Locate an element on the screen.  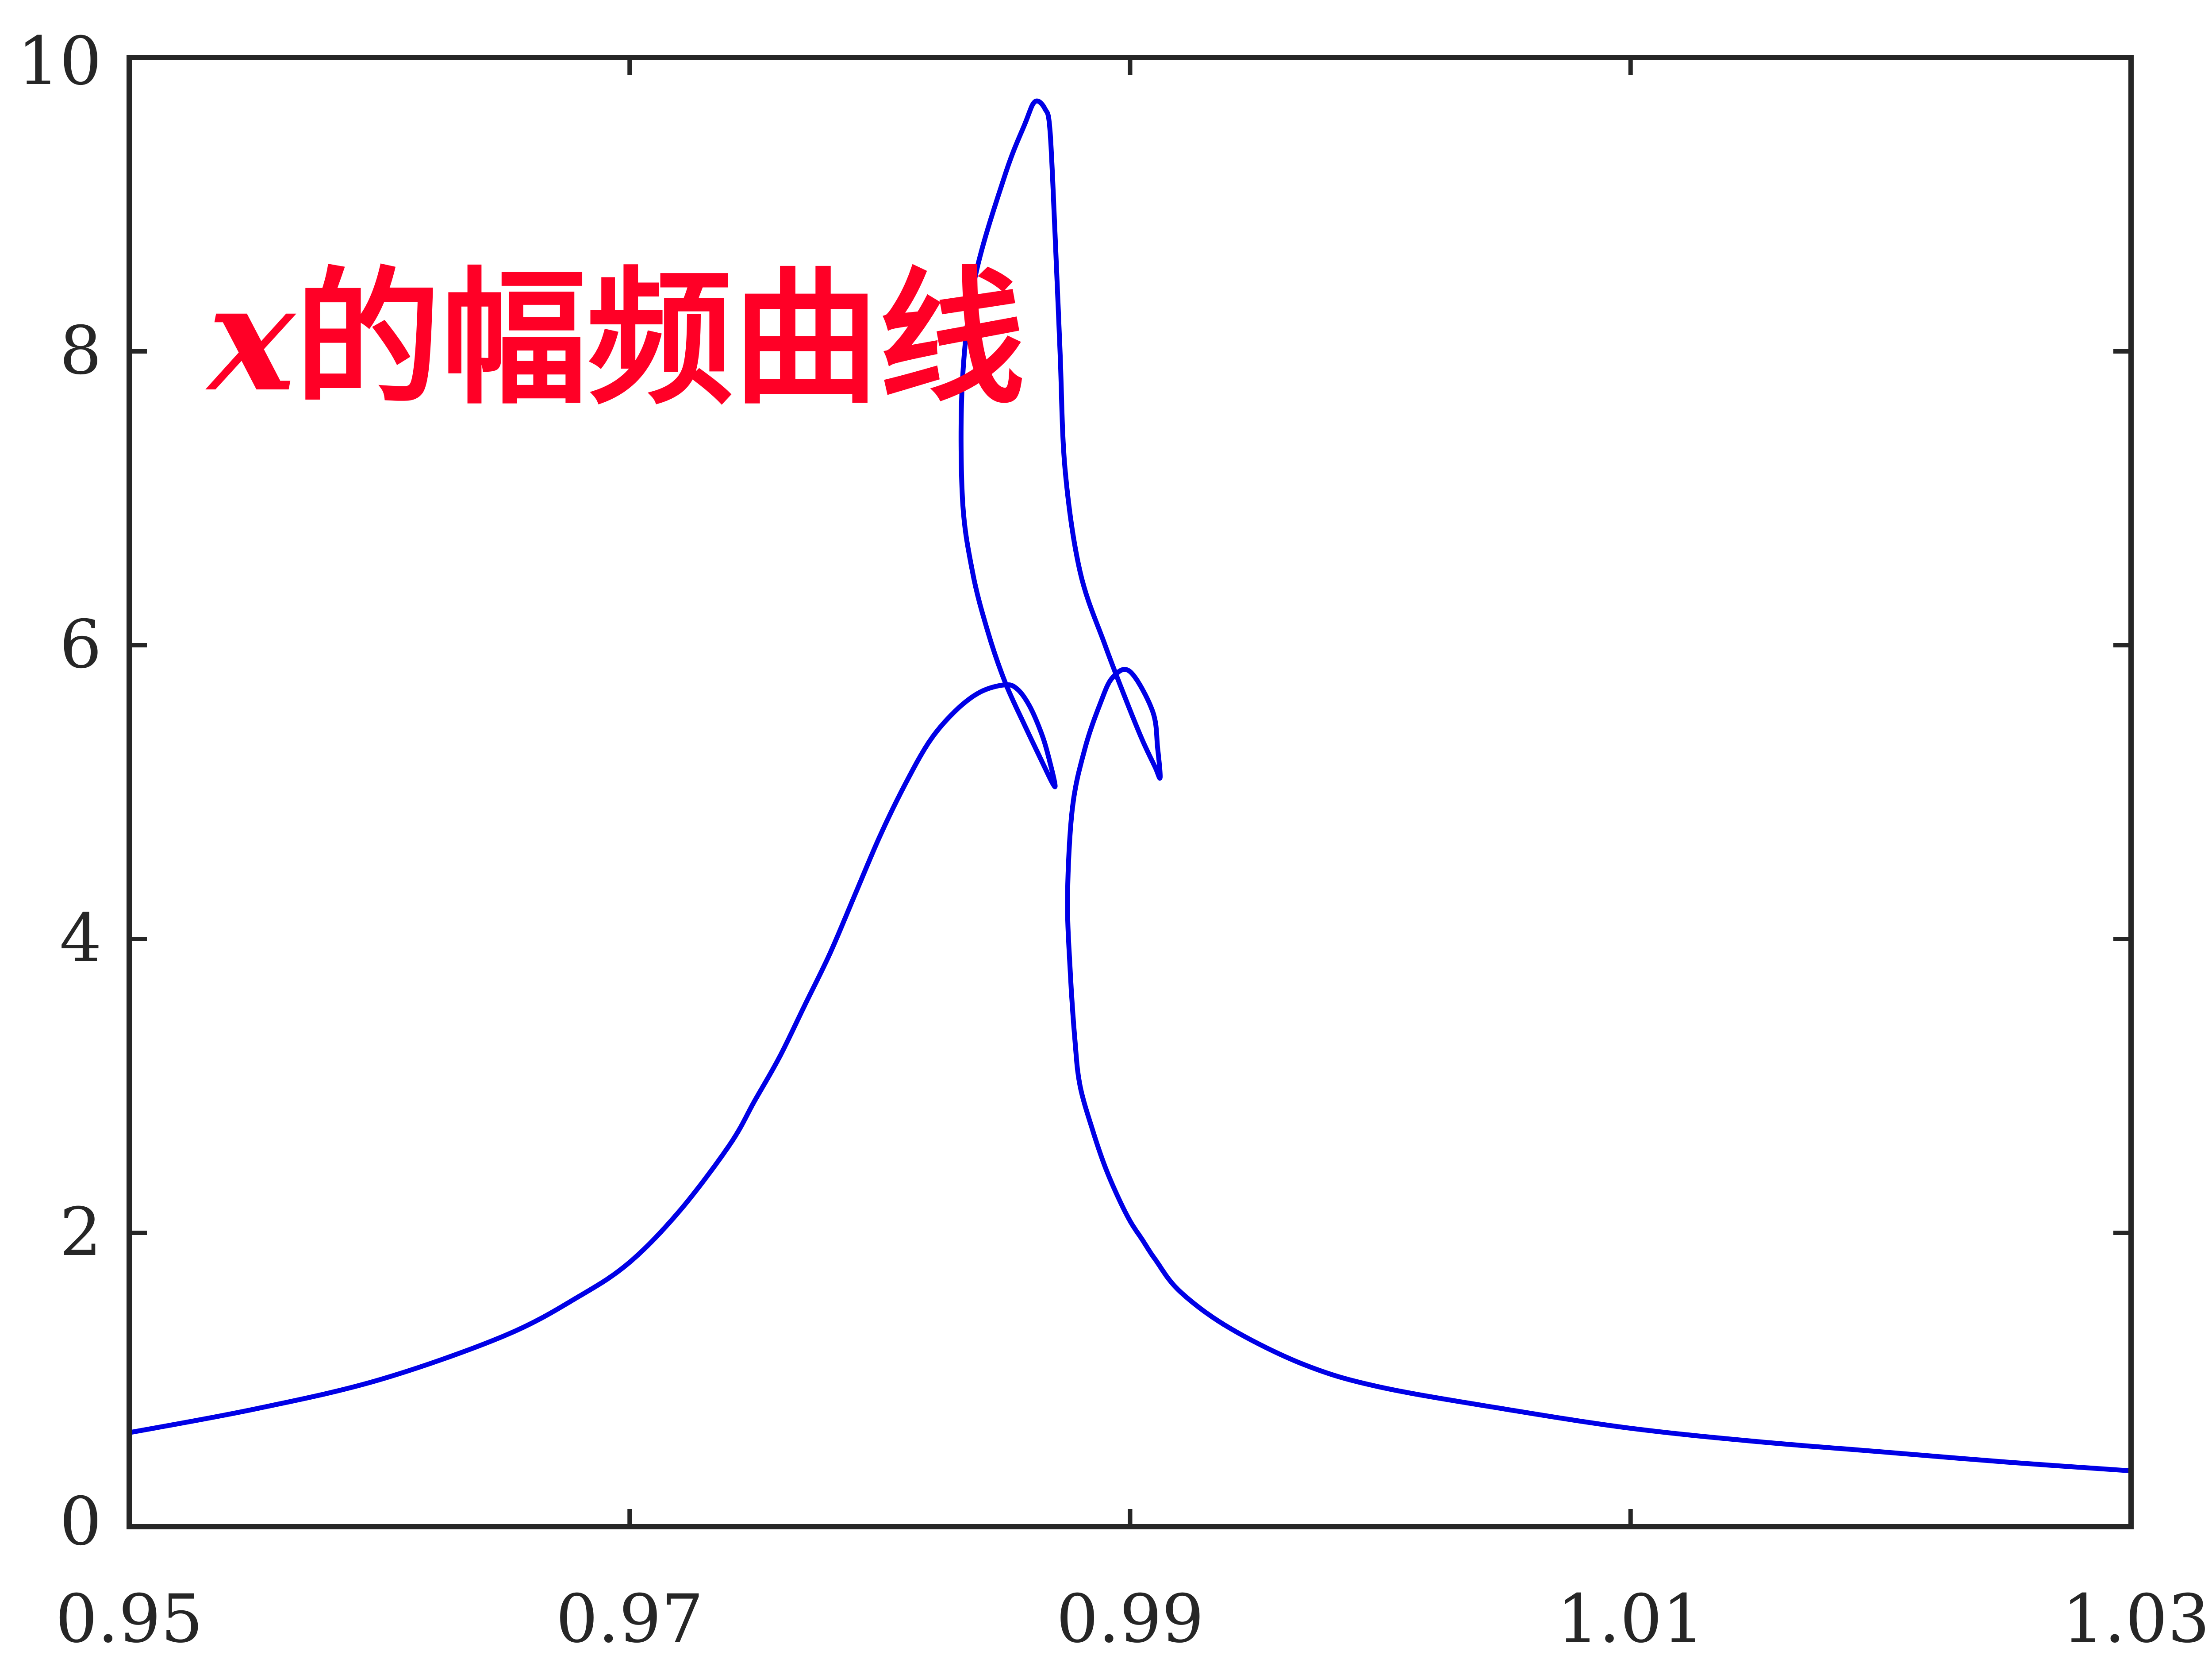
y-tick-label: 4 is located at coordinates (81, 938).